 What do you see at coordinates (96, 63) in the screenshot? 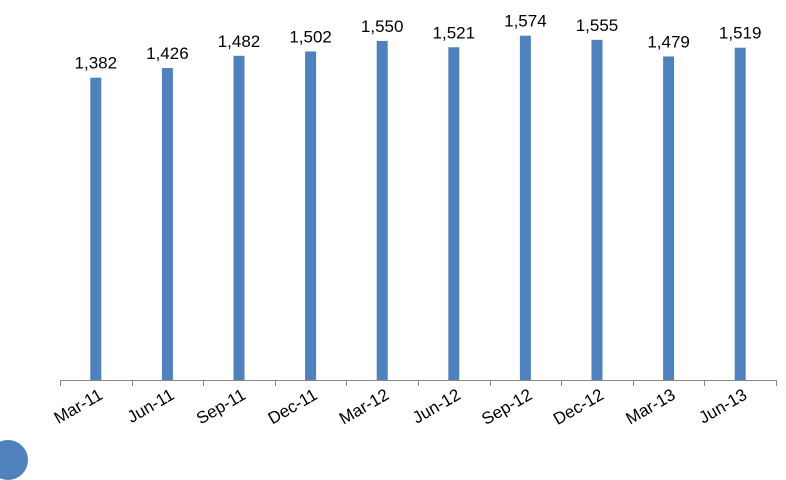
I see `data-label: 1,382` at bounding box center [96, 63].